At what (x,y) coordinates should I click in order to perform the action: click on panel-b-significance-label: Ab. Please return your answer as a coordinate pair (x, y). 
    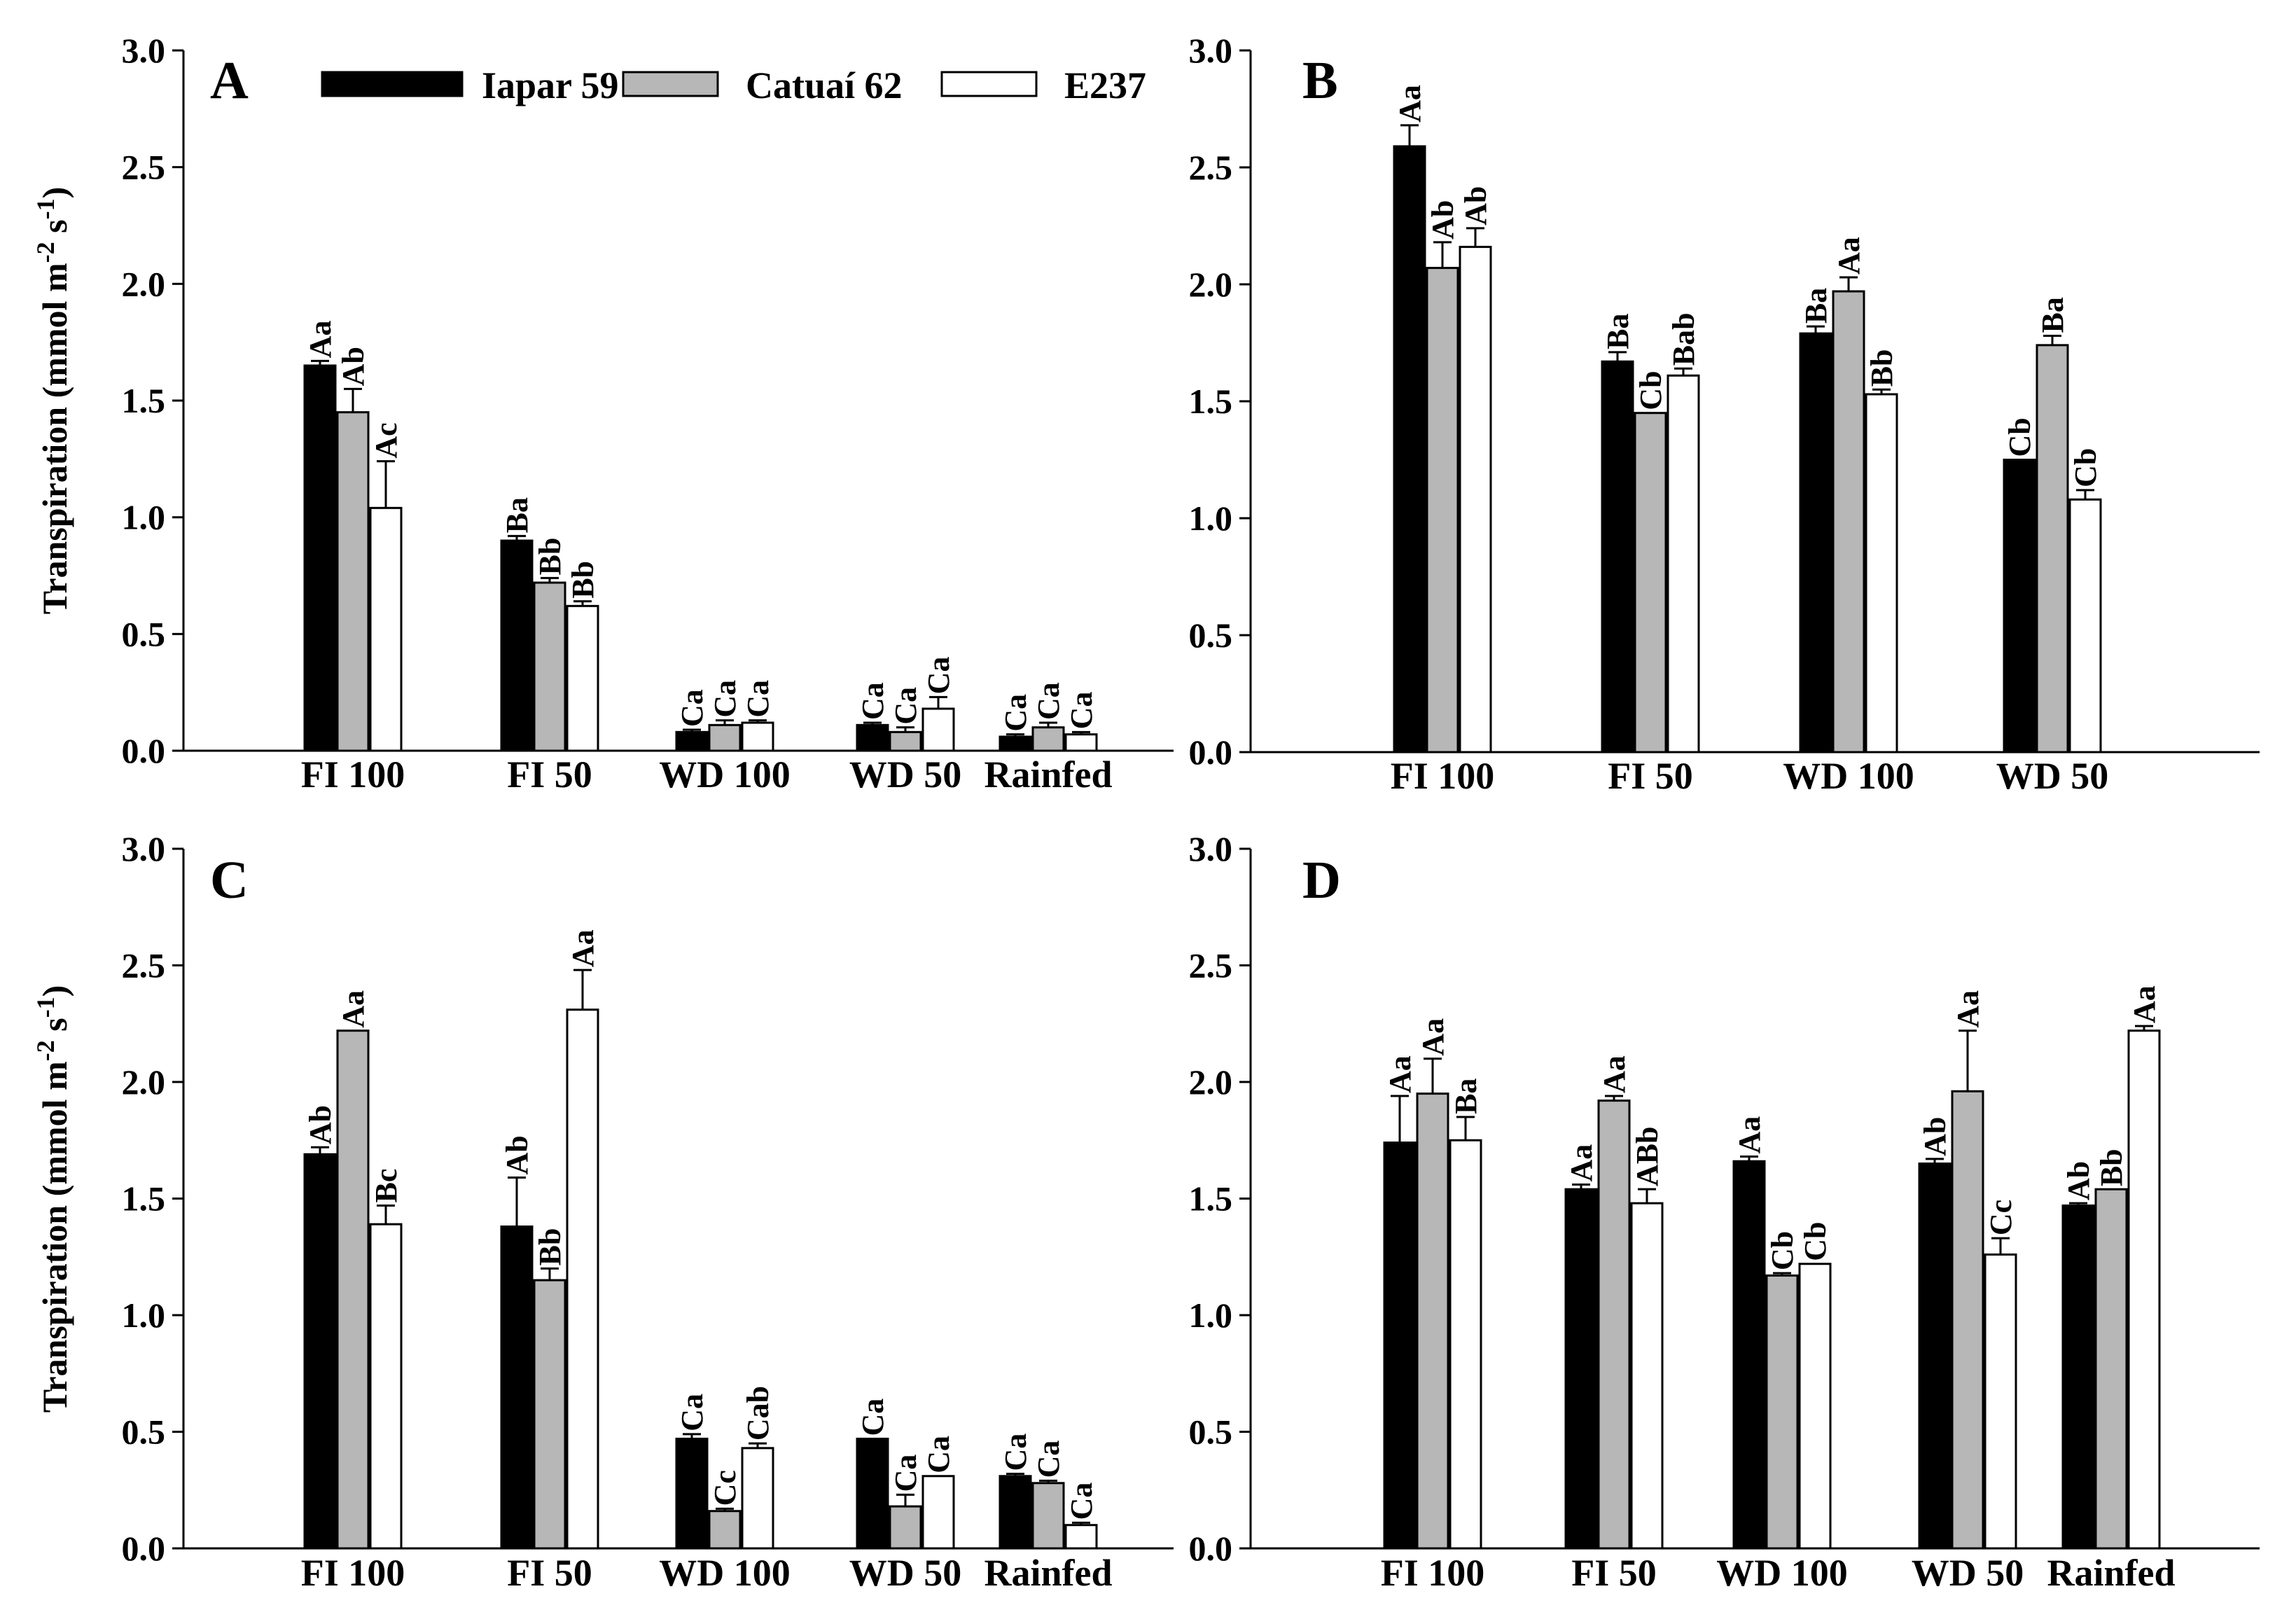
    Looking at the image, I should click on (1443, 220).